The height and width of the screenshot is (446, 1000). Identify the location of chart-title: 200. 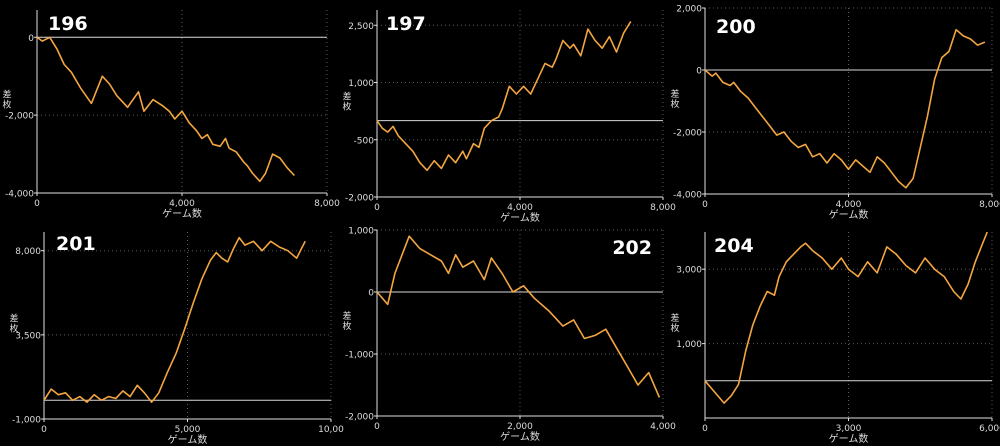
(736, 27).